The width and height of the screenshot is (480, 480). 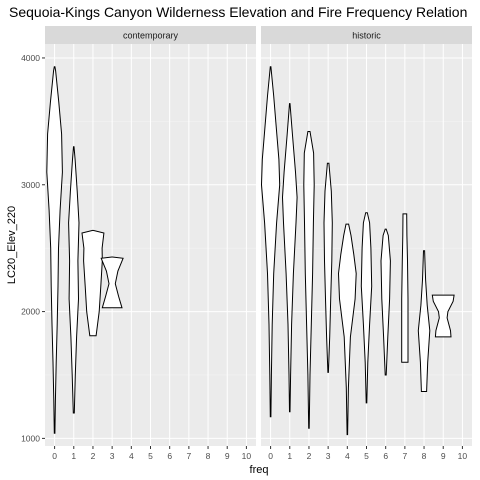 I want to click on y-axis-label: LC20_Elev_220, so click(x=12, y=245).